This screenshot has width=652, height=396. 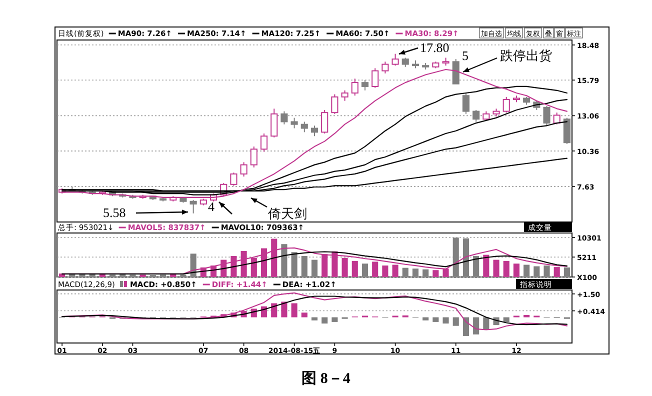 What do you see at coordinates (465, 55) in the screenshot?
I see `annotation: 5` at bounding box center [465, 55].